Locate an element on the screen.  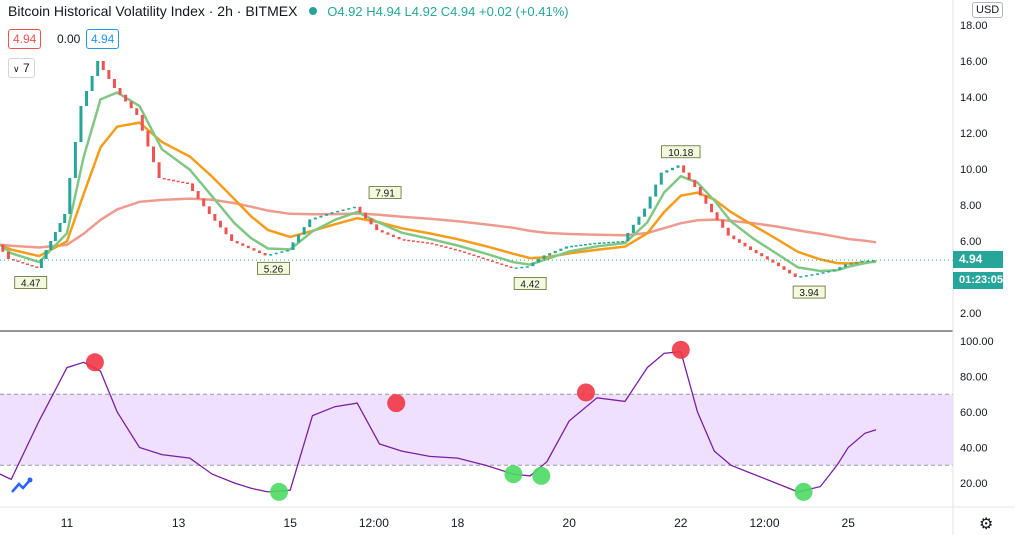
countdown-tag: 01:23:05 is located at coordinates (978, 280).